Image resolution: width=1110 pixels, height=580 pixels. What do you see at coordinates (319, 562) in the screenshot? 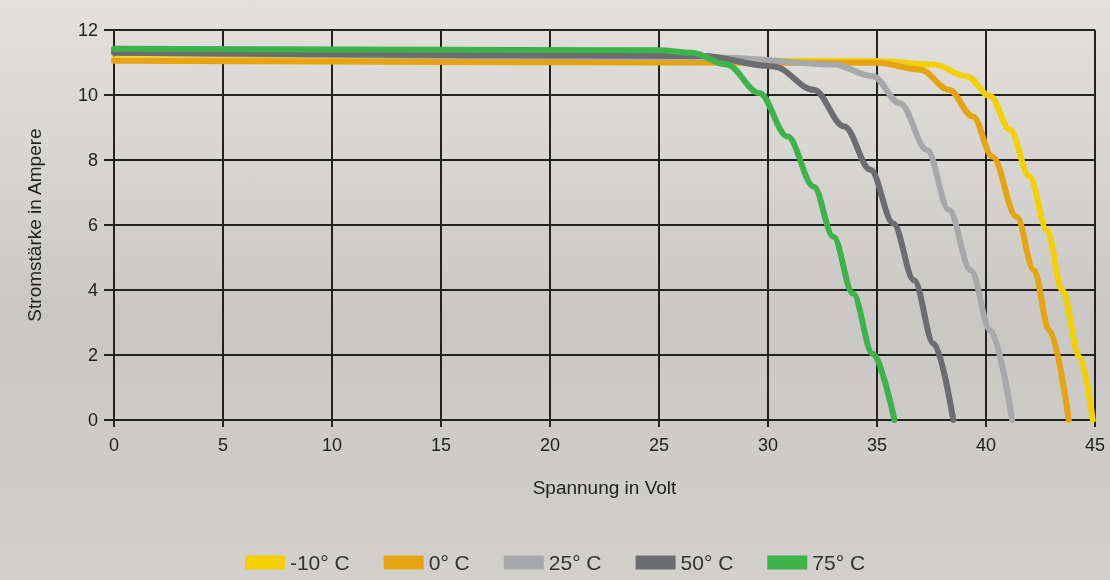
I see `legend-label: -10° C` at bounding box center [319, 562].